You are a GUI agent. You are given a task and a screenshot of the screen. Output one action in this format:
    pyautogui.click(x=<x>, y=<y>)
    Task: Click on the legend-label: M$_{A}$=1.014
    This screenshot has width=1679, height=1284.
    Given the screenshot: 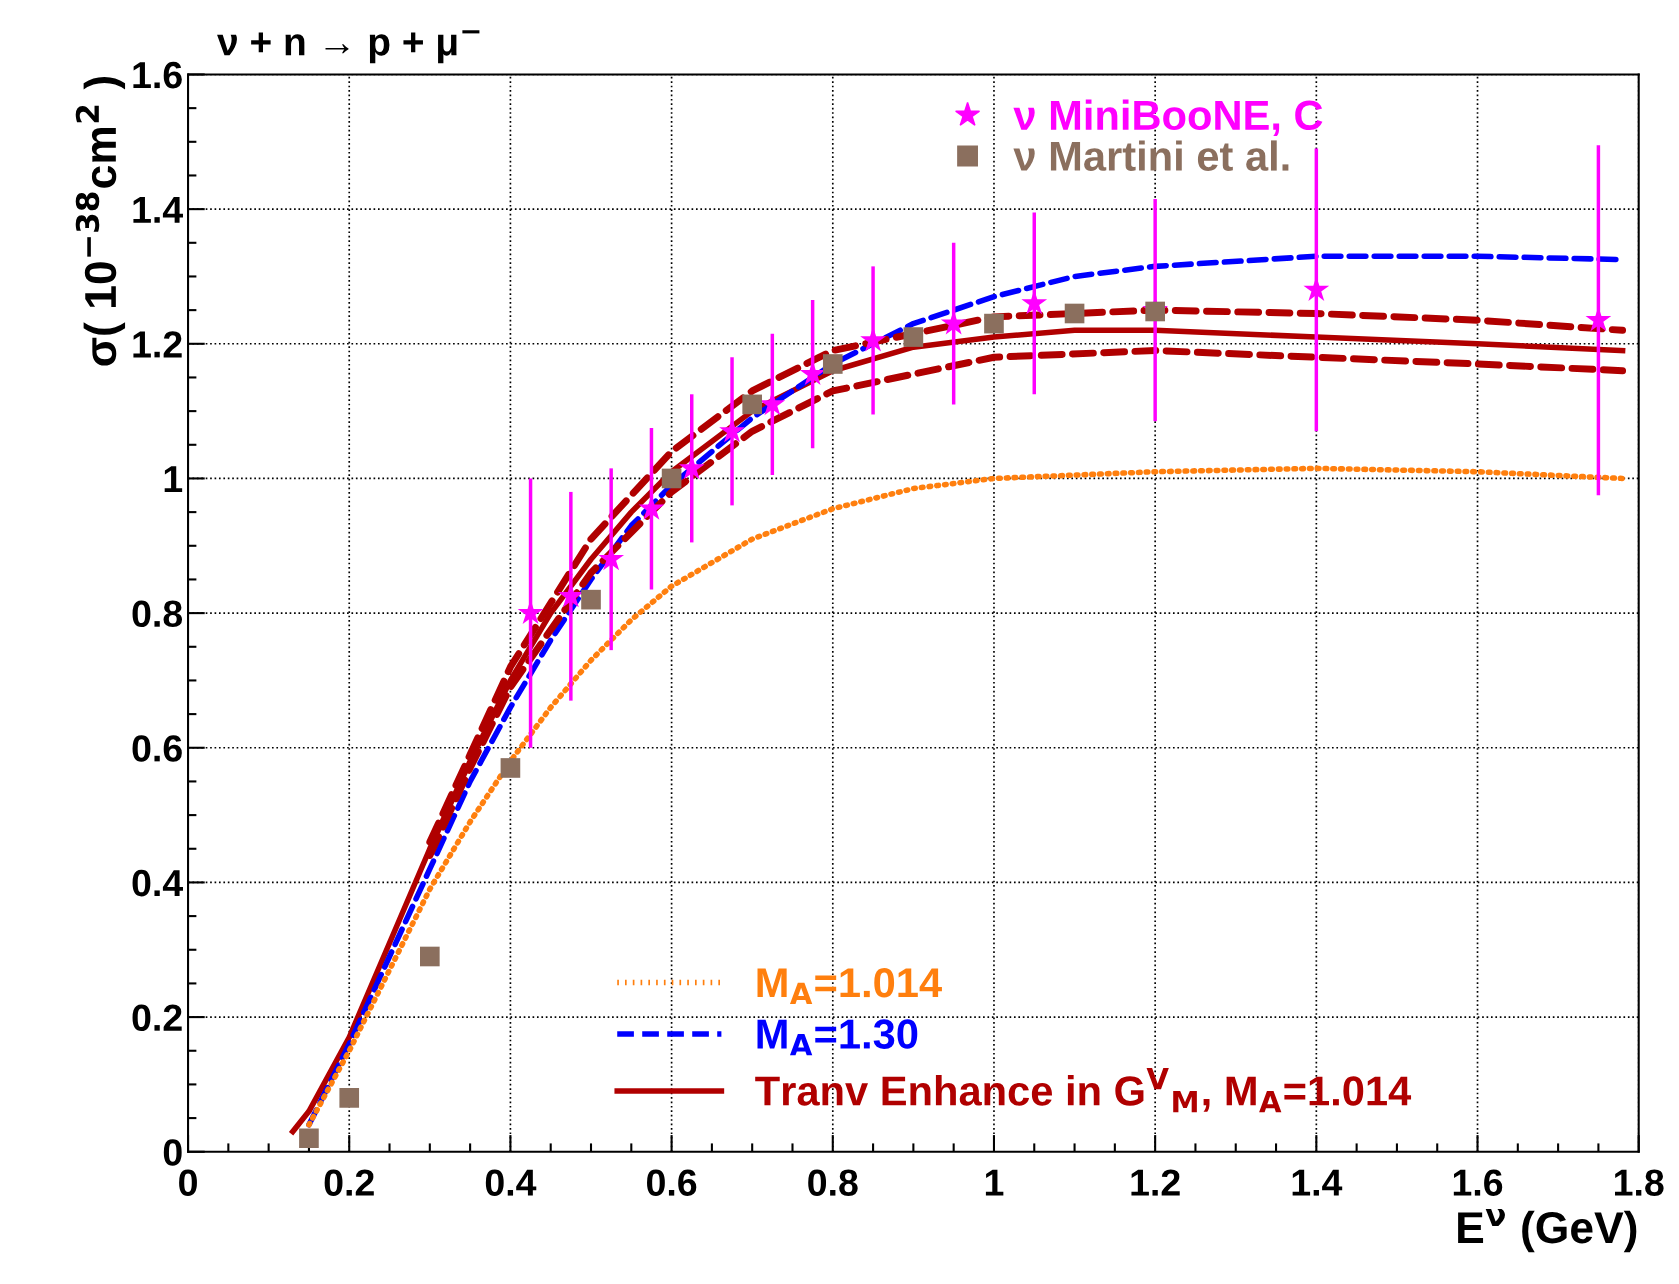 What is the action you would take?
    pyautogui.click(x=849, y=986)
    